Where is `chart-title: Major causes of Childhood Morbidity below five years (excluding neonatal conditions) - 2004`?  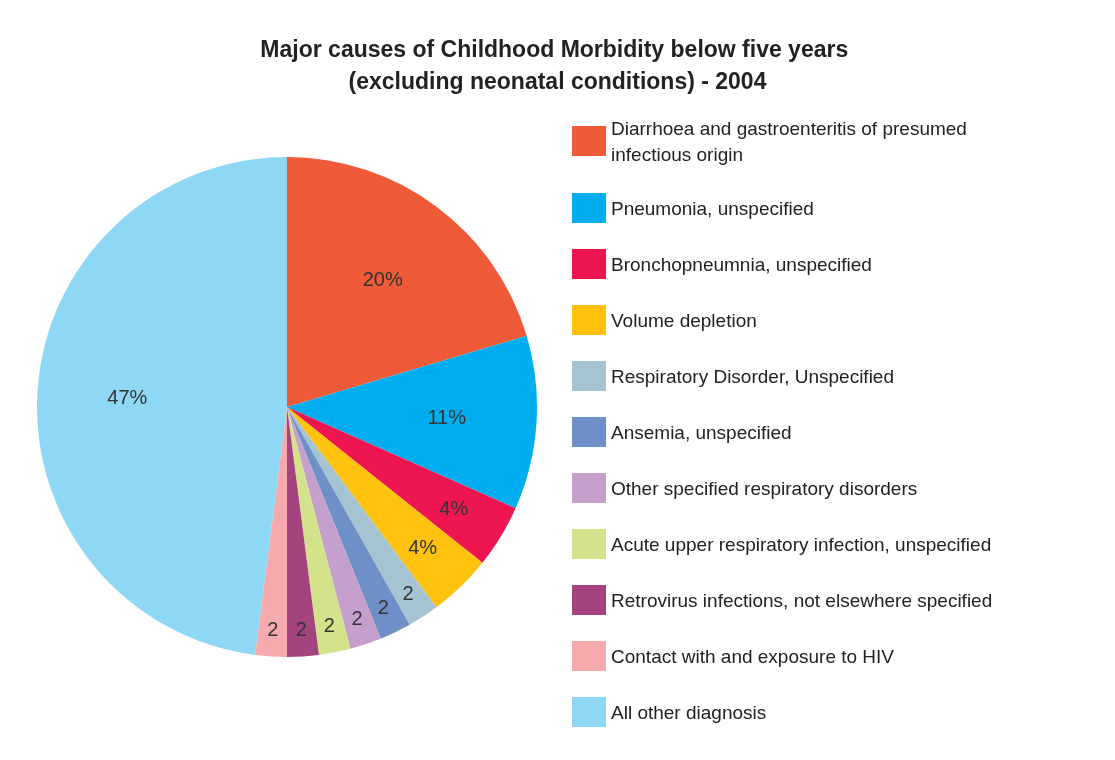
chart-title: Major causes of Childhood Morbidity below five years (excluding neonatal conditions) - 2004 is located at coordinates (557, 65).